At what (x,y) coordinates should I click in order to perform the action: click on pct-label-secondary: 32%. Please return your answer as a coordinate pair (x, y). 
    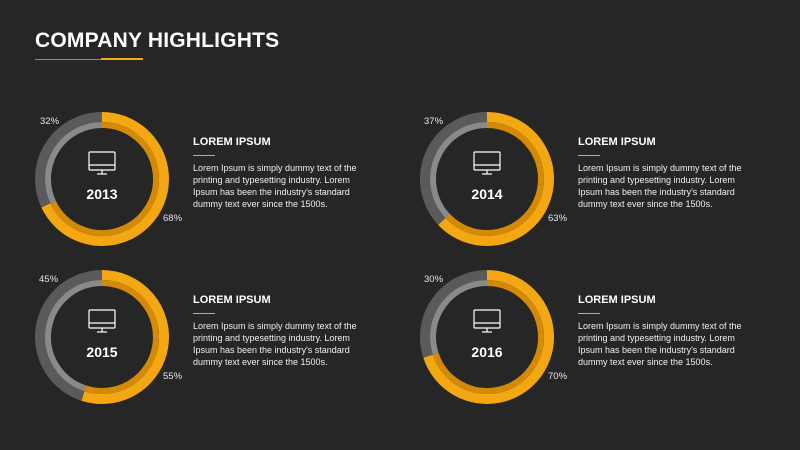
    Looking at the image, I should click on (50, 121).